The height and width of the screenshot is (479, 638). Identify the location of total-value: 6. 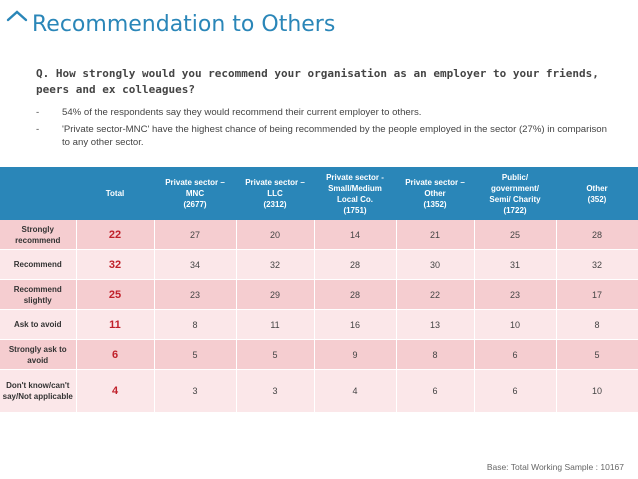
(115, 354).